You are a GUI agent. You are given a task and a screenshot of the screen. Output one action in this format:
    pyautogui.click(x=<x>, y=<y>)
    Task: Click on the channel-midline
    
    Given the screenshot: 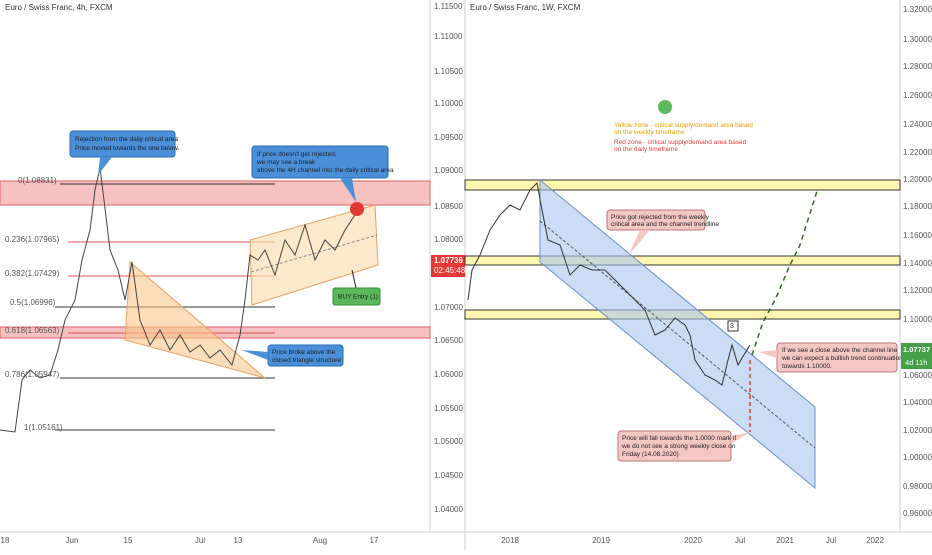 What is the action you would take?
    pyautogui.click(x=314, y=253)
    